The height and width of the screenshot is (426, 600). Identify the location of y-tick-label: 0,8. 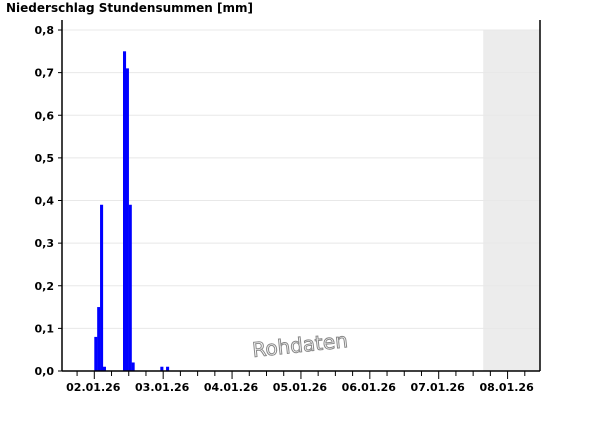
(45, 30).